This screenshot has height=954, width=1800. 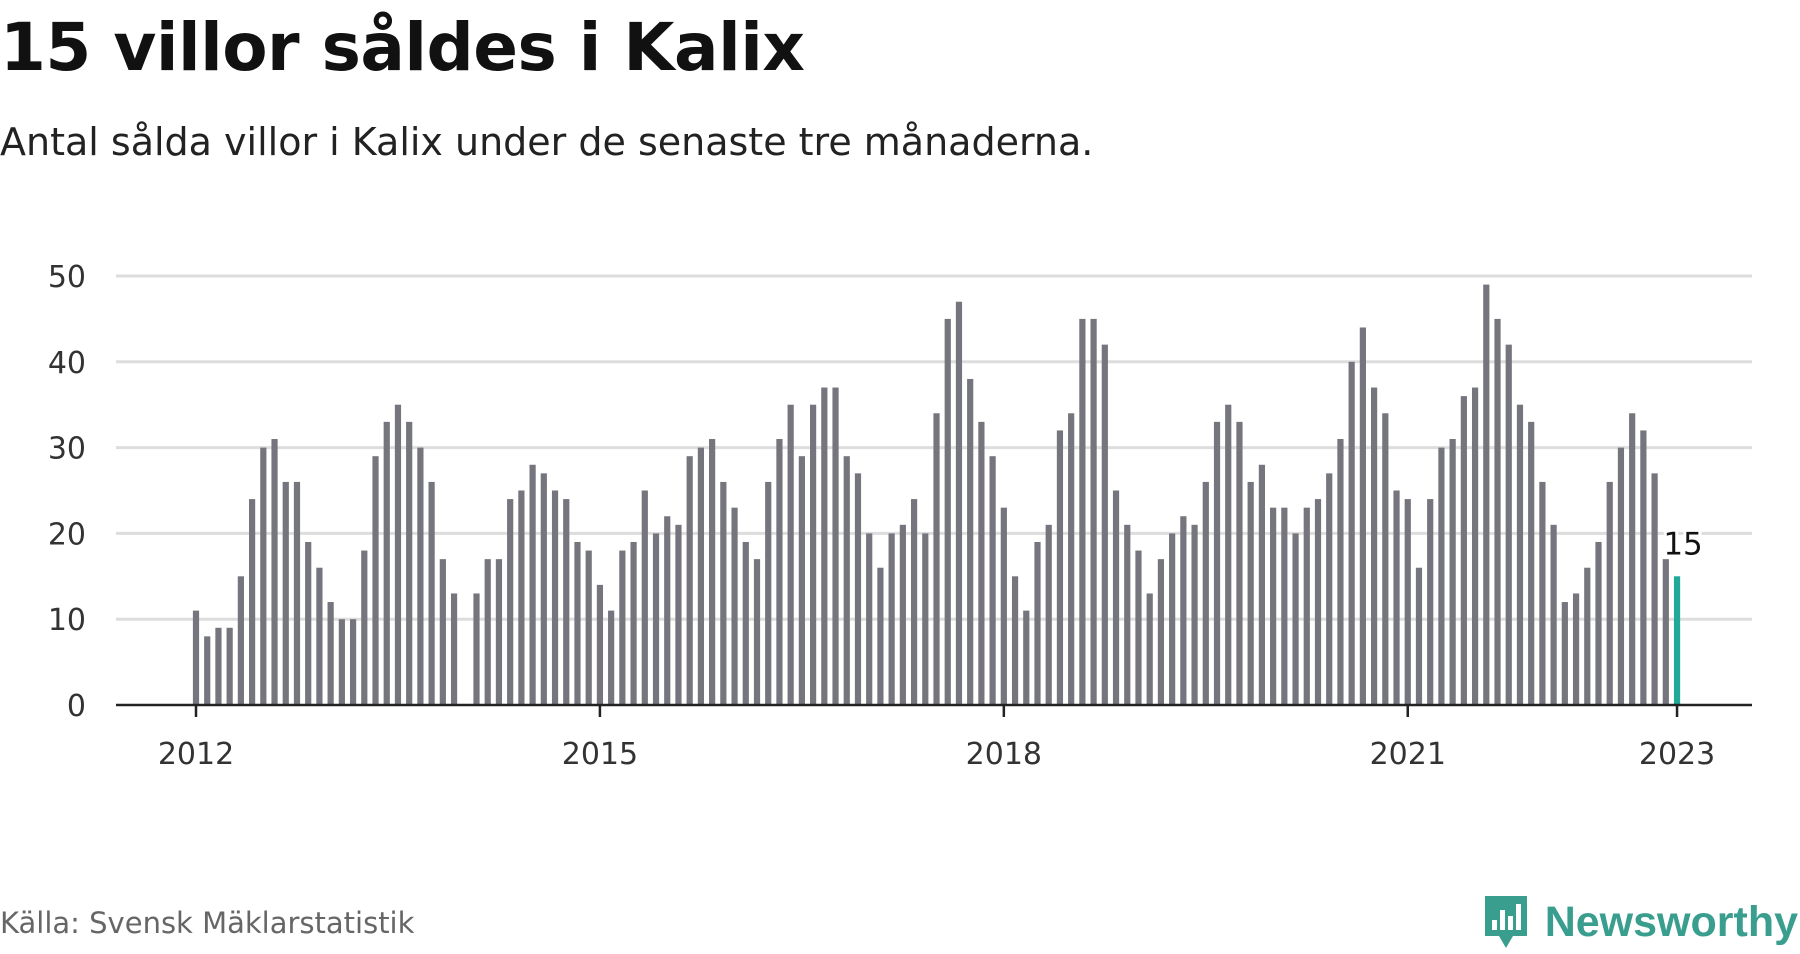 I want to click on highlight-value-label: 15, so click(x=1682, y=544).